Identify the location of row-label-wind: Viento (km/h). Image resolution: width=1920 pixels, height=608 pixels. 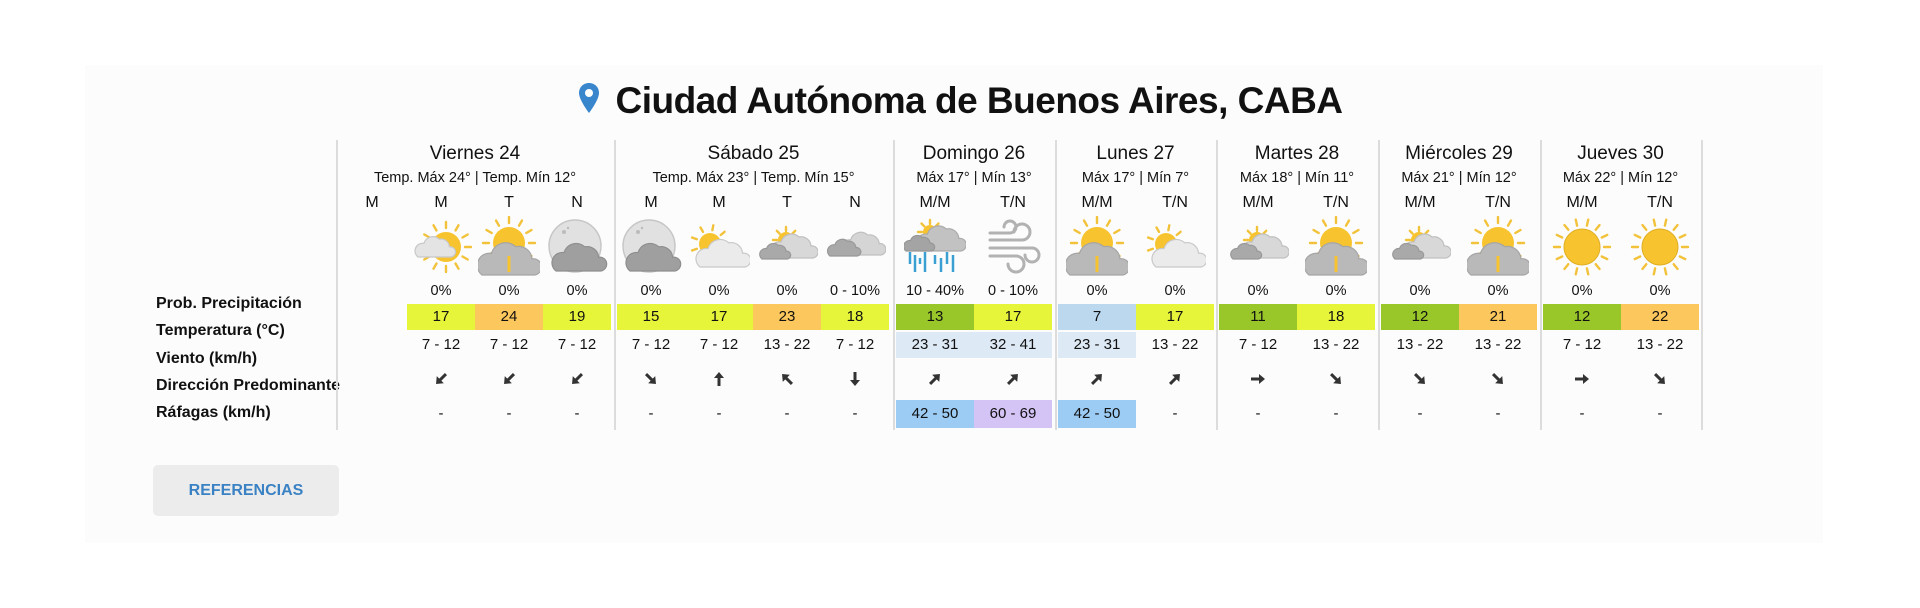
(207, 358).